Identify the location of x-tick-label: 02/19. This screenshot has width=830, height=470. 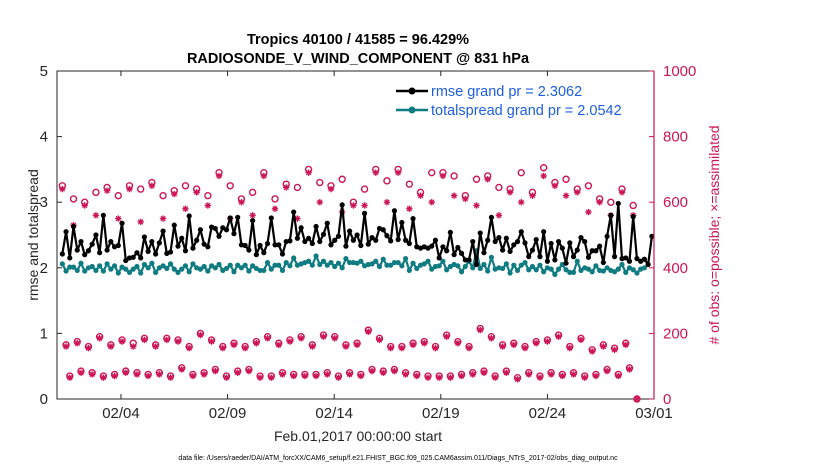
(441, 413).